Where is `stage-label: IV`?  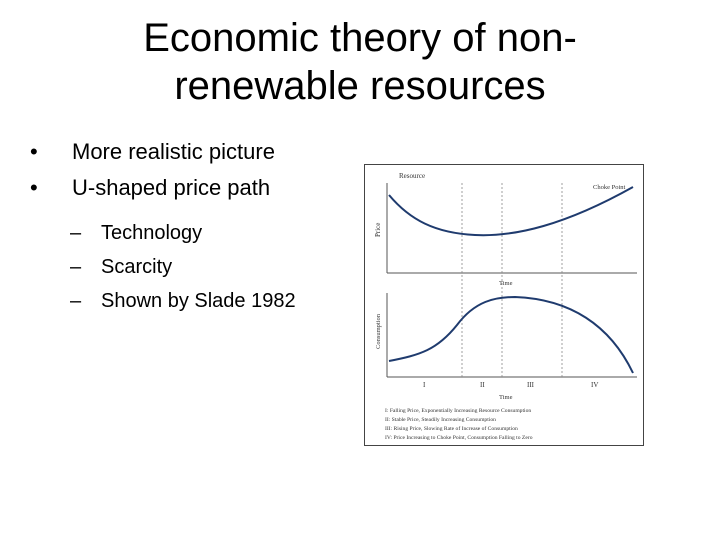
stage-label: IV is located at coordinates (594, 385).